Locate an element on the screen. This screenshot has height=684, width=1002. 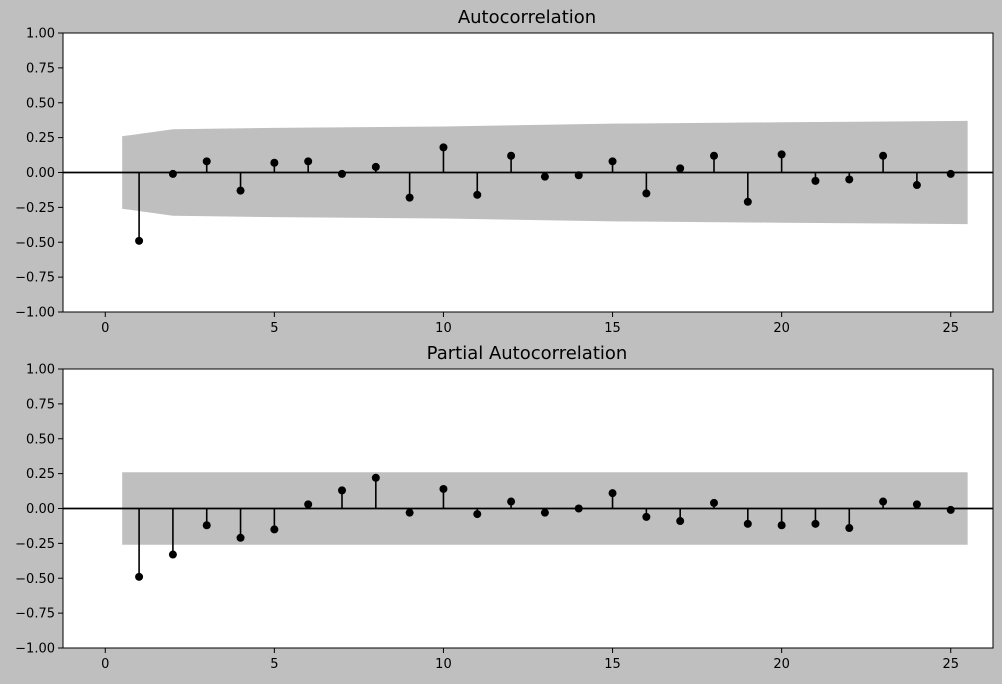
acf-ytick-label: −0.50 is located at coordinates (35, 243).